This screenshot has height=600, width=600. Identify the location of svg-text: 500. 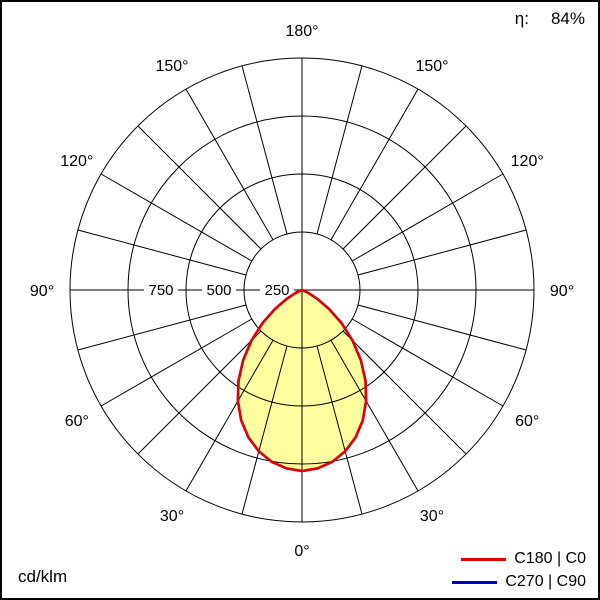
(218, 290).